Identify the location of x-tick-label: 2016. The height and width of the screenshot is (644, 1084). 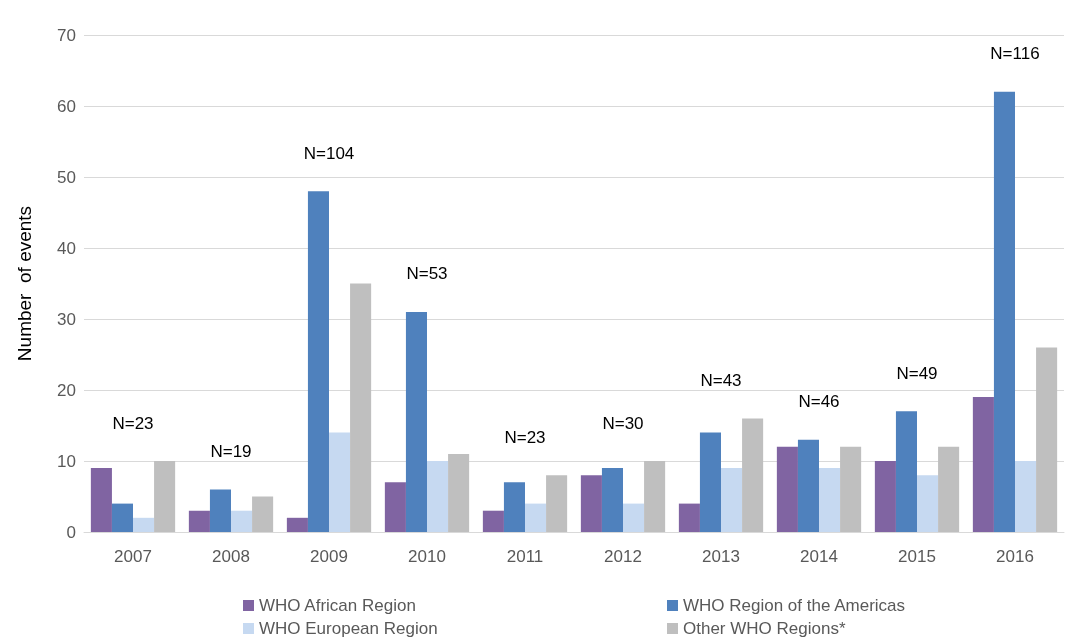
(1015, 556).